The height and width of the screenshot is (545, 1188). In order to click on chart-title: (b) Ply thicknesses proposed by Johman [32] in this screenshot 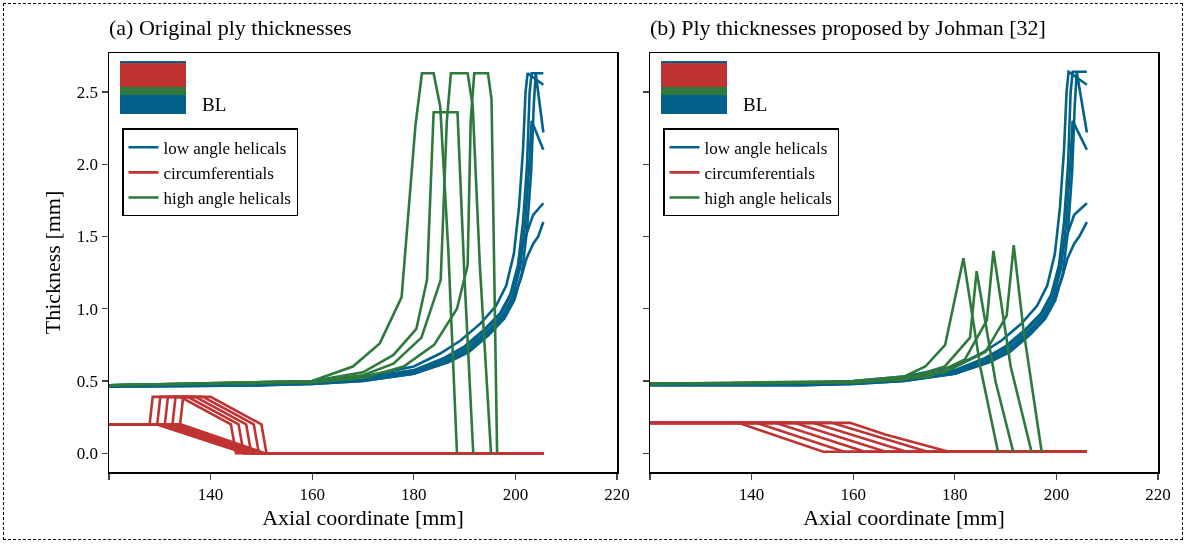, I will do `click(848, 27)`.